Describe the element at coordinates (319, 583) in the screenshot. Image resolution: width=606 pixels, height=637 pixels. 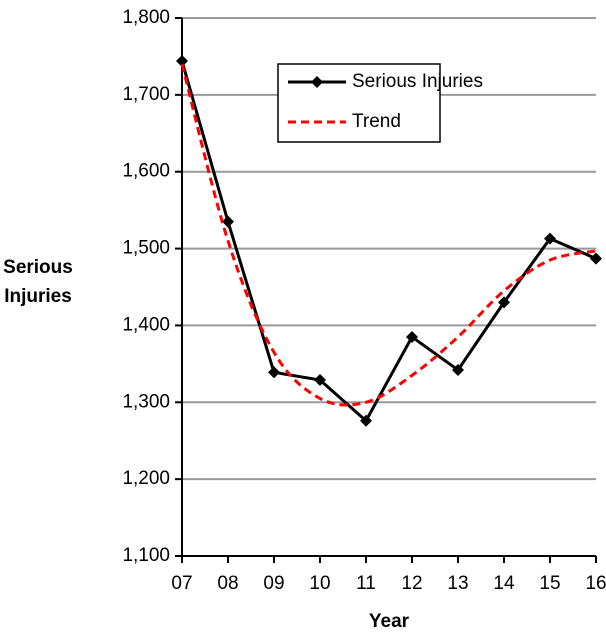
I see `x-tick-label: 10` at that location.